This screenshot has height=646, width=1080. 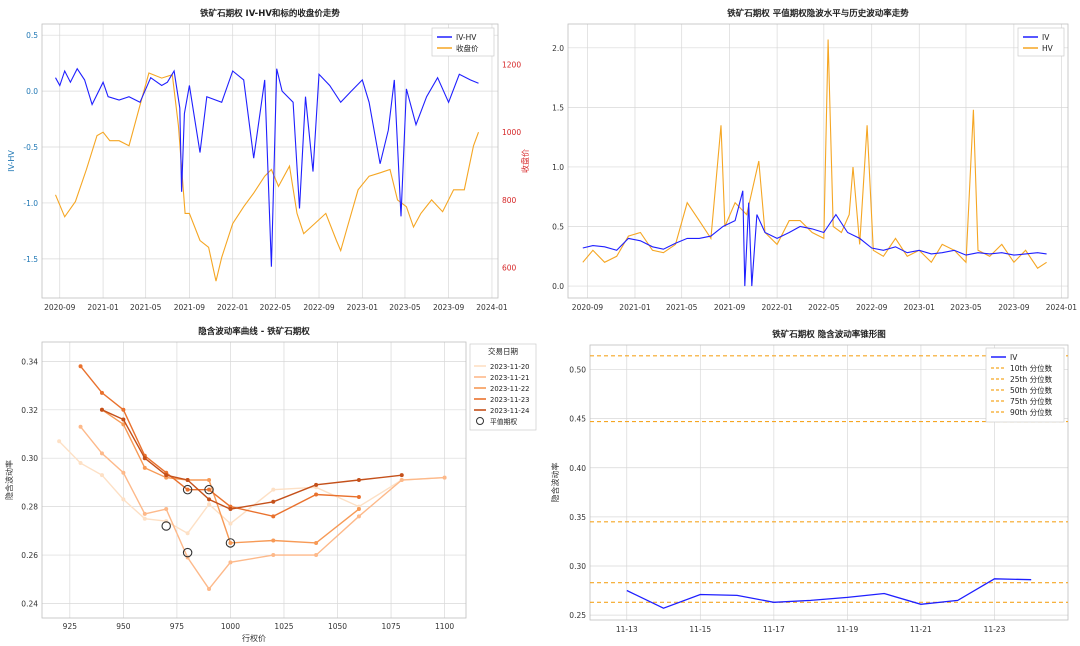 What do you see at coordinates (123, 626) in the screenshot?
I see `x-tick-label: 950` at bounding box center [123, 626].